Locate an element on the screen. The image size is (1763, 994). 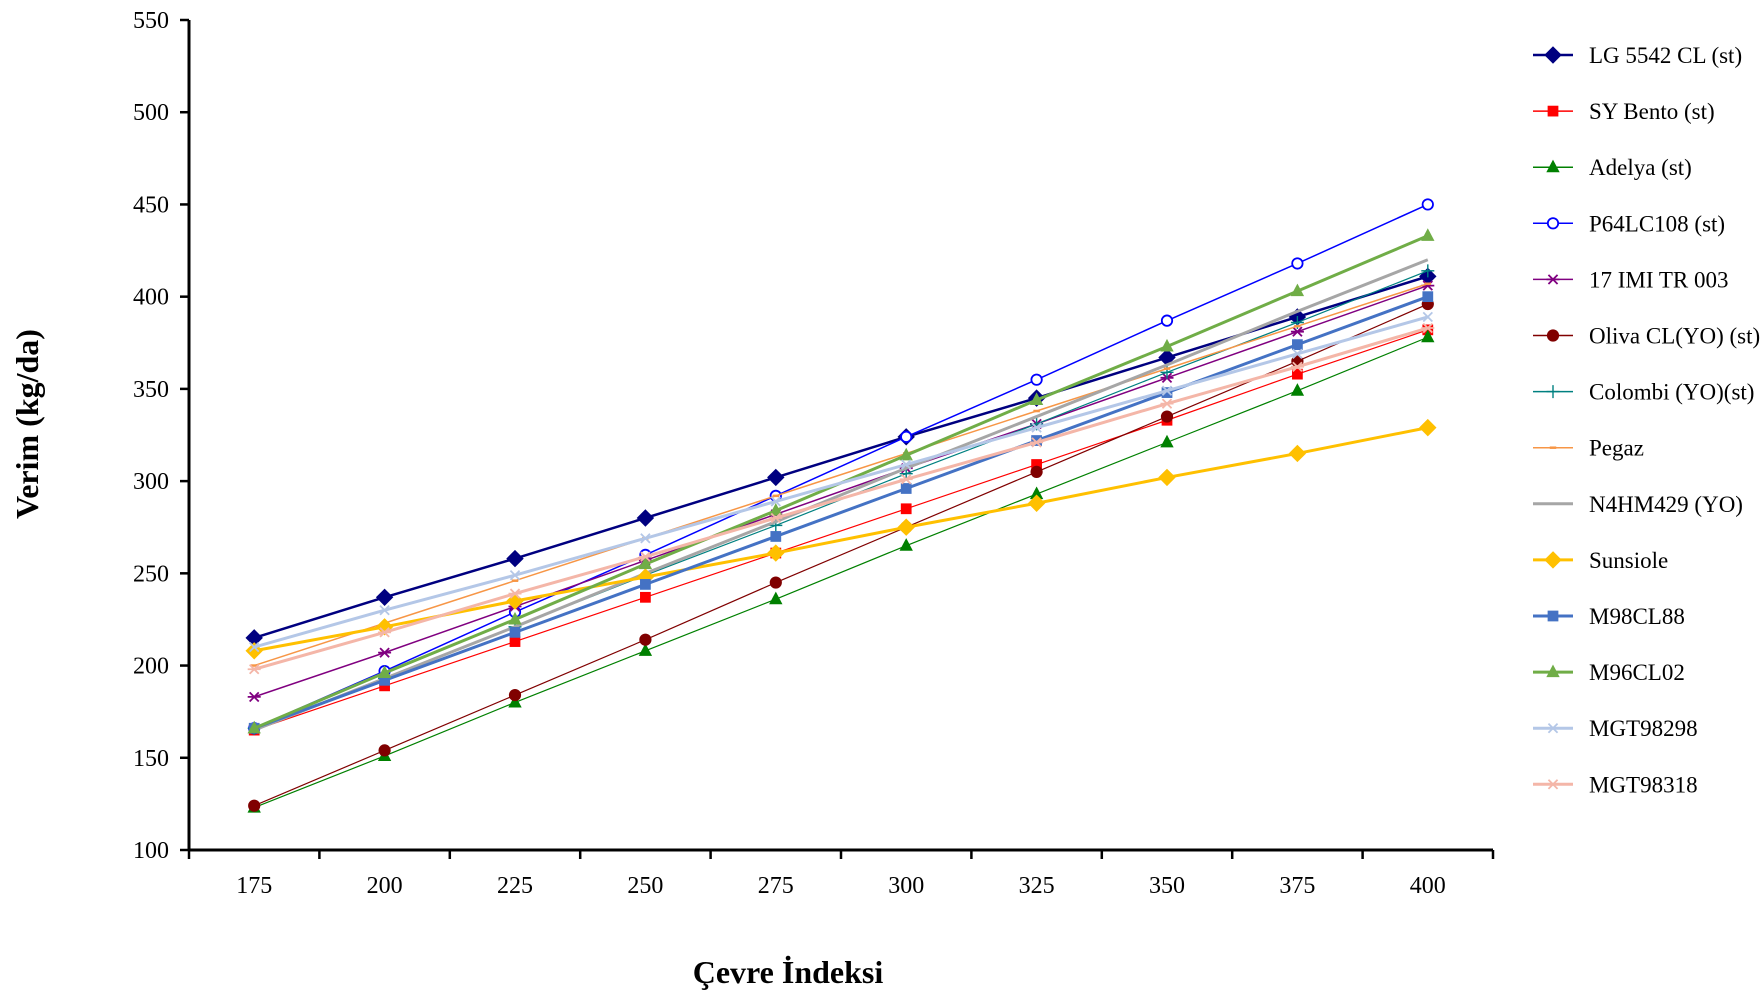
legend-item: SY Bento (st) is located at coordinates (1624, 111).